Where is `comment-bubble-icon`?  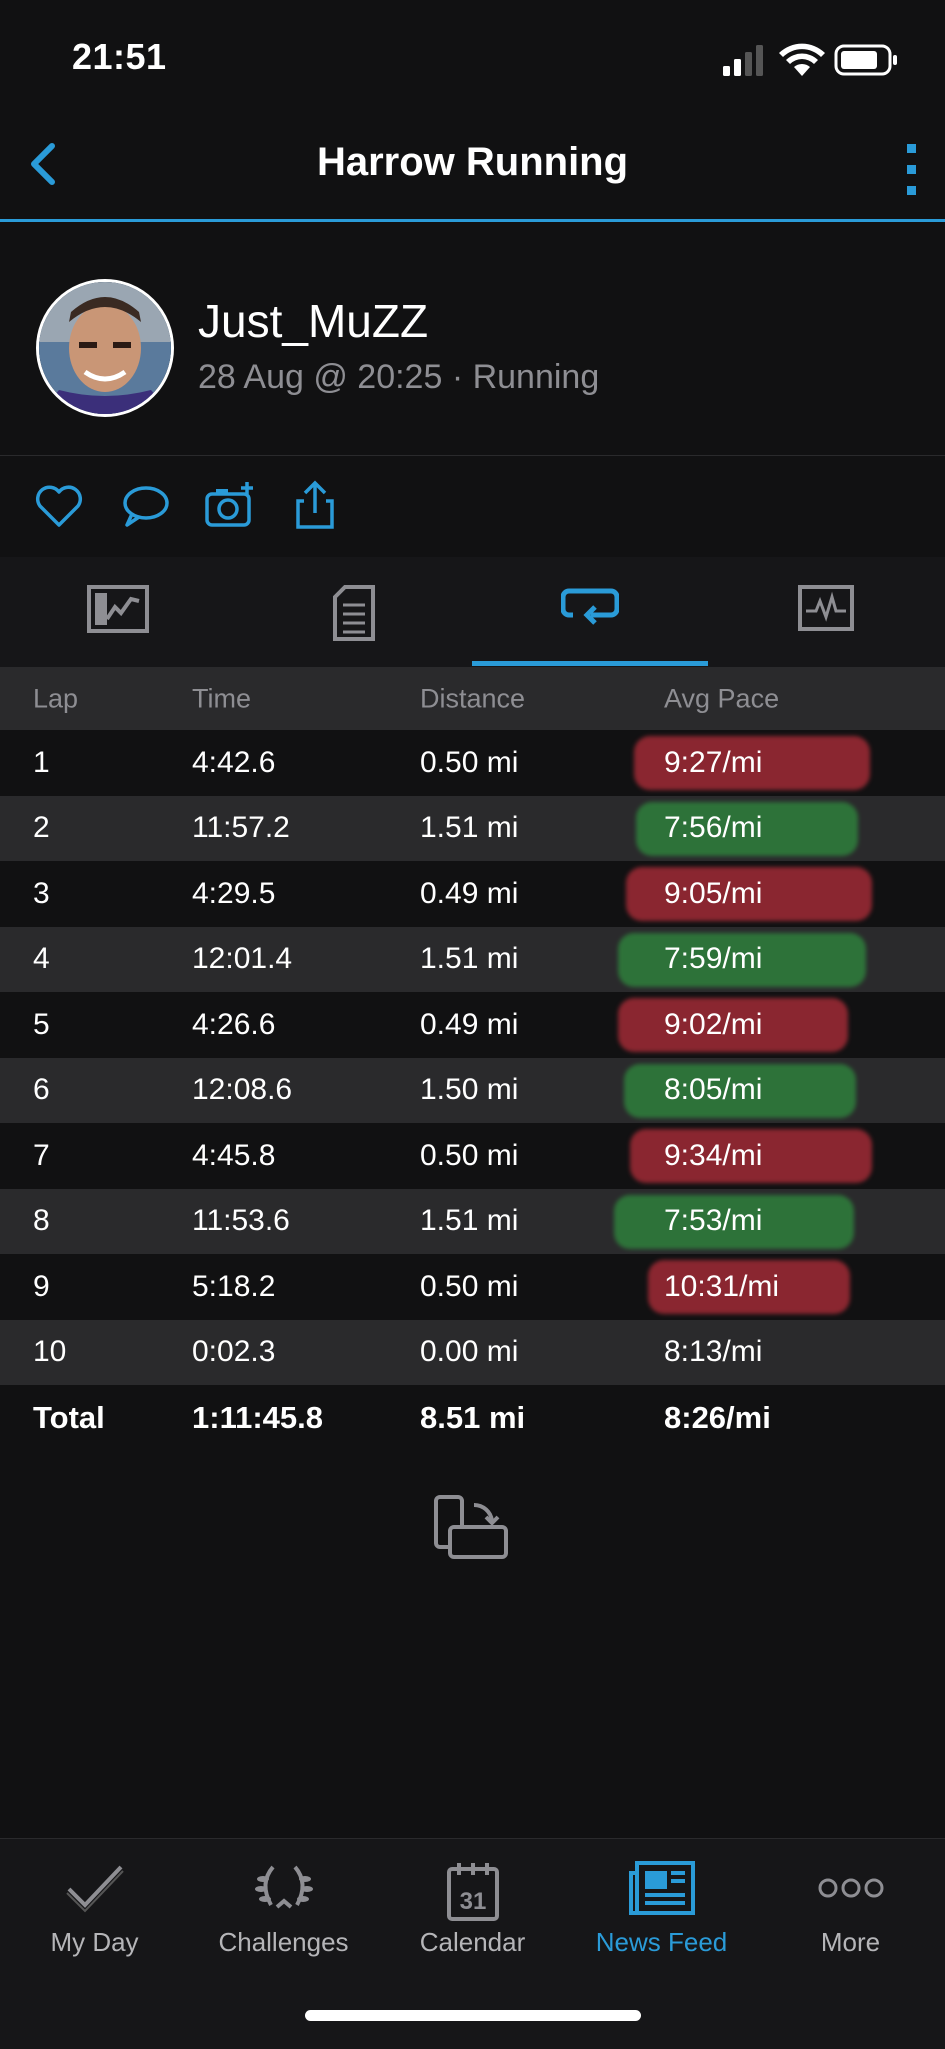
comment-bubble-icon is located at coordinates (145, 506).